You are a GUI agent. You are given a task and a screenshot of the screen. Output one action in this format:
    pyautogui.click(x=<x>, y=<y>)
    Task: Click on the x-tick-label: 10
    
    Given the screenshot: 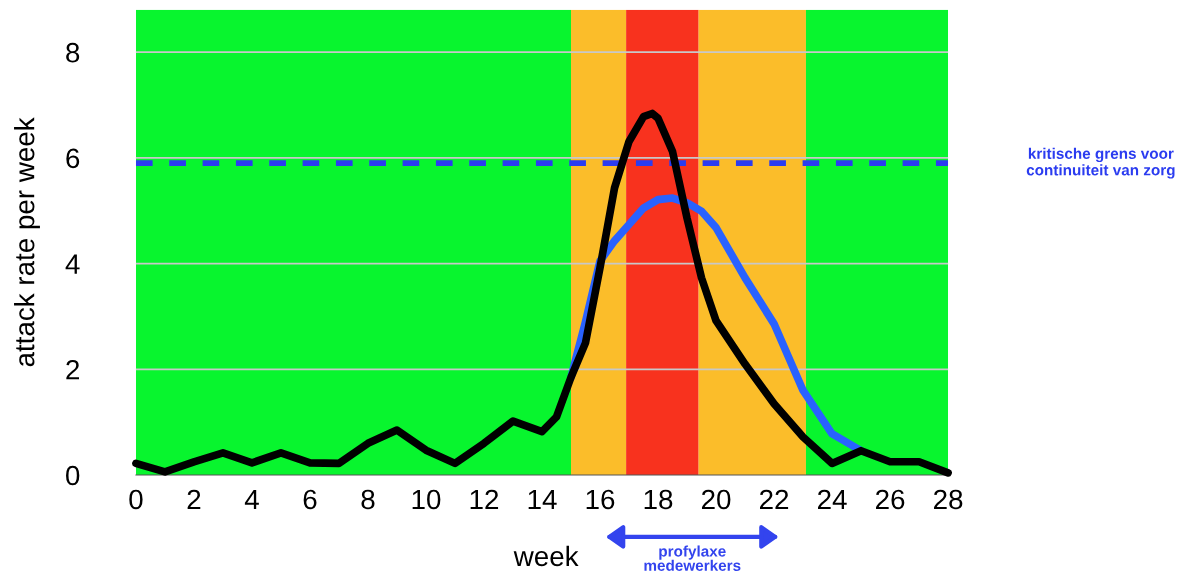 What is the action you would take?
    pyautogui.click(x=426, y=499)
    